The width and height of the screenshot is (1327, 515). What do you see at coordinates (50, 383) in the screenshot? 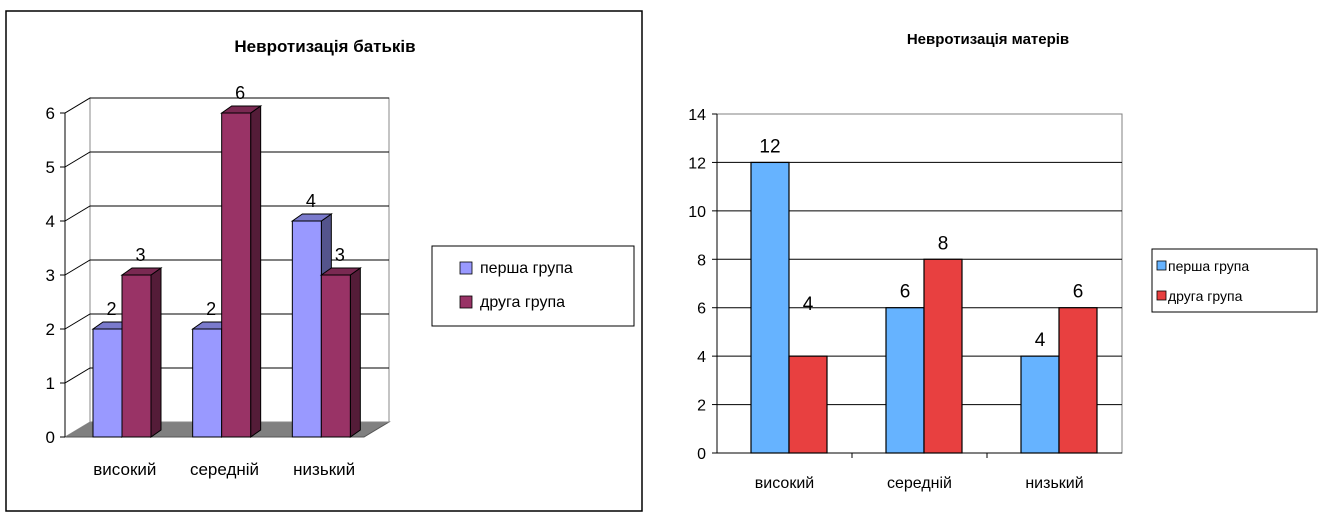
I see `y-tick-label: 1` at bounding box center [50, 383].